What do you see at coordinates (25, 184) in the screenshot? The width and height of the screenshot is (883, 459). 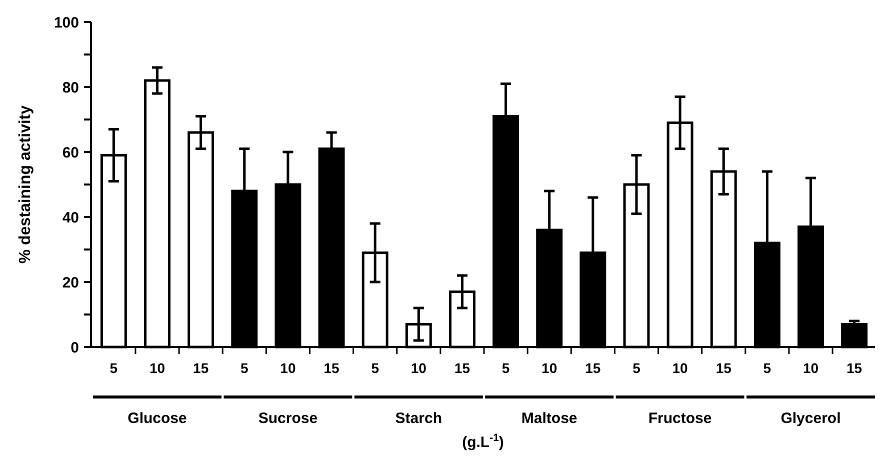 I see `y-axis-title: % destaining activity` at bounding box center [25, 184].